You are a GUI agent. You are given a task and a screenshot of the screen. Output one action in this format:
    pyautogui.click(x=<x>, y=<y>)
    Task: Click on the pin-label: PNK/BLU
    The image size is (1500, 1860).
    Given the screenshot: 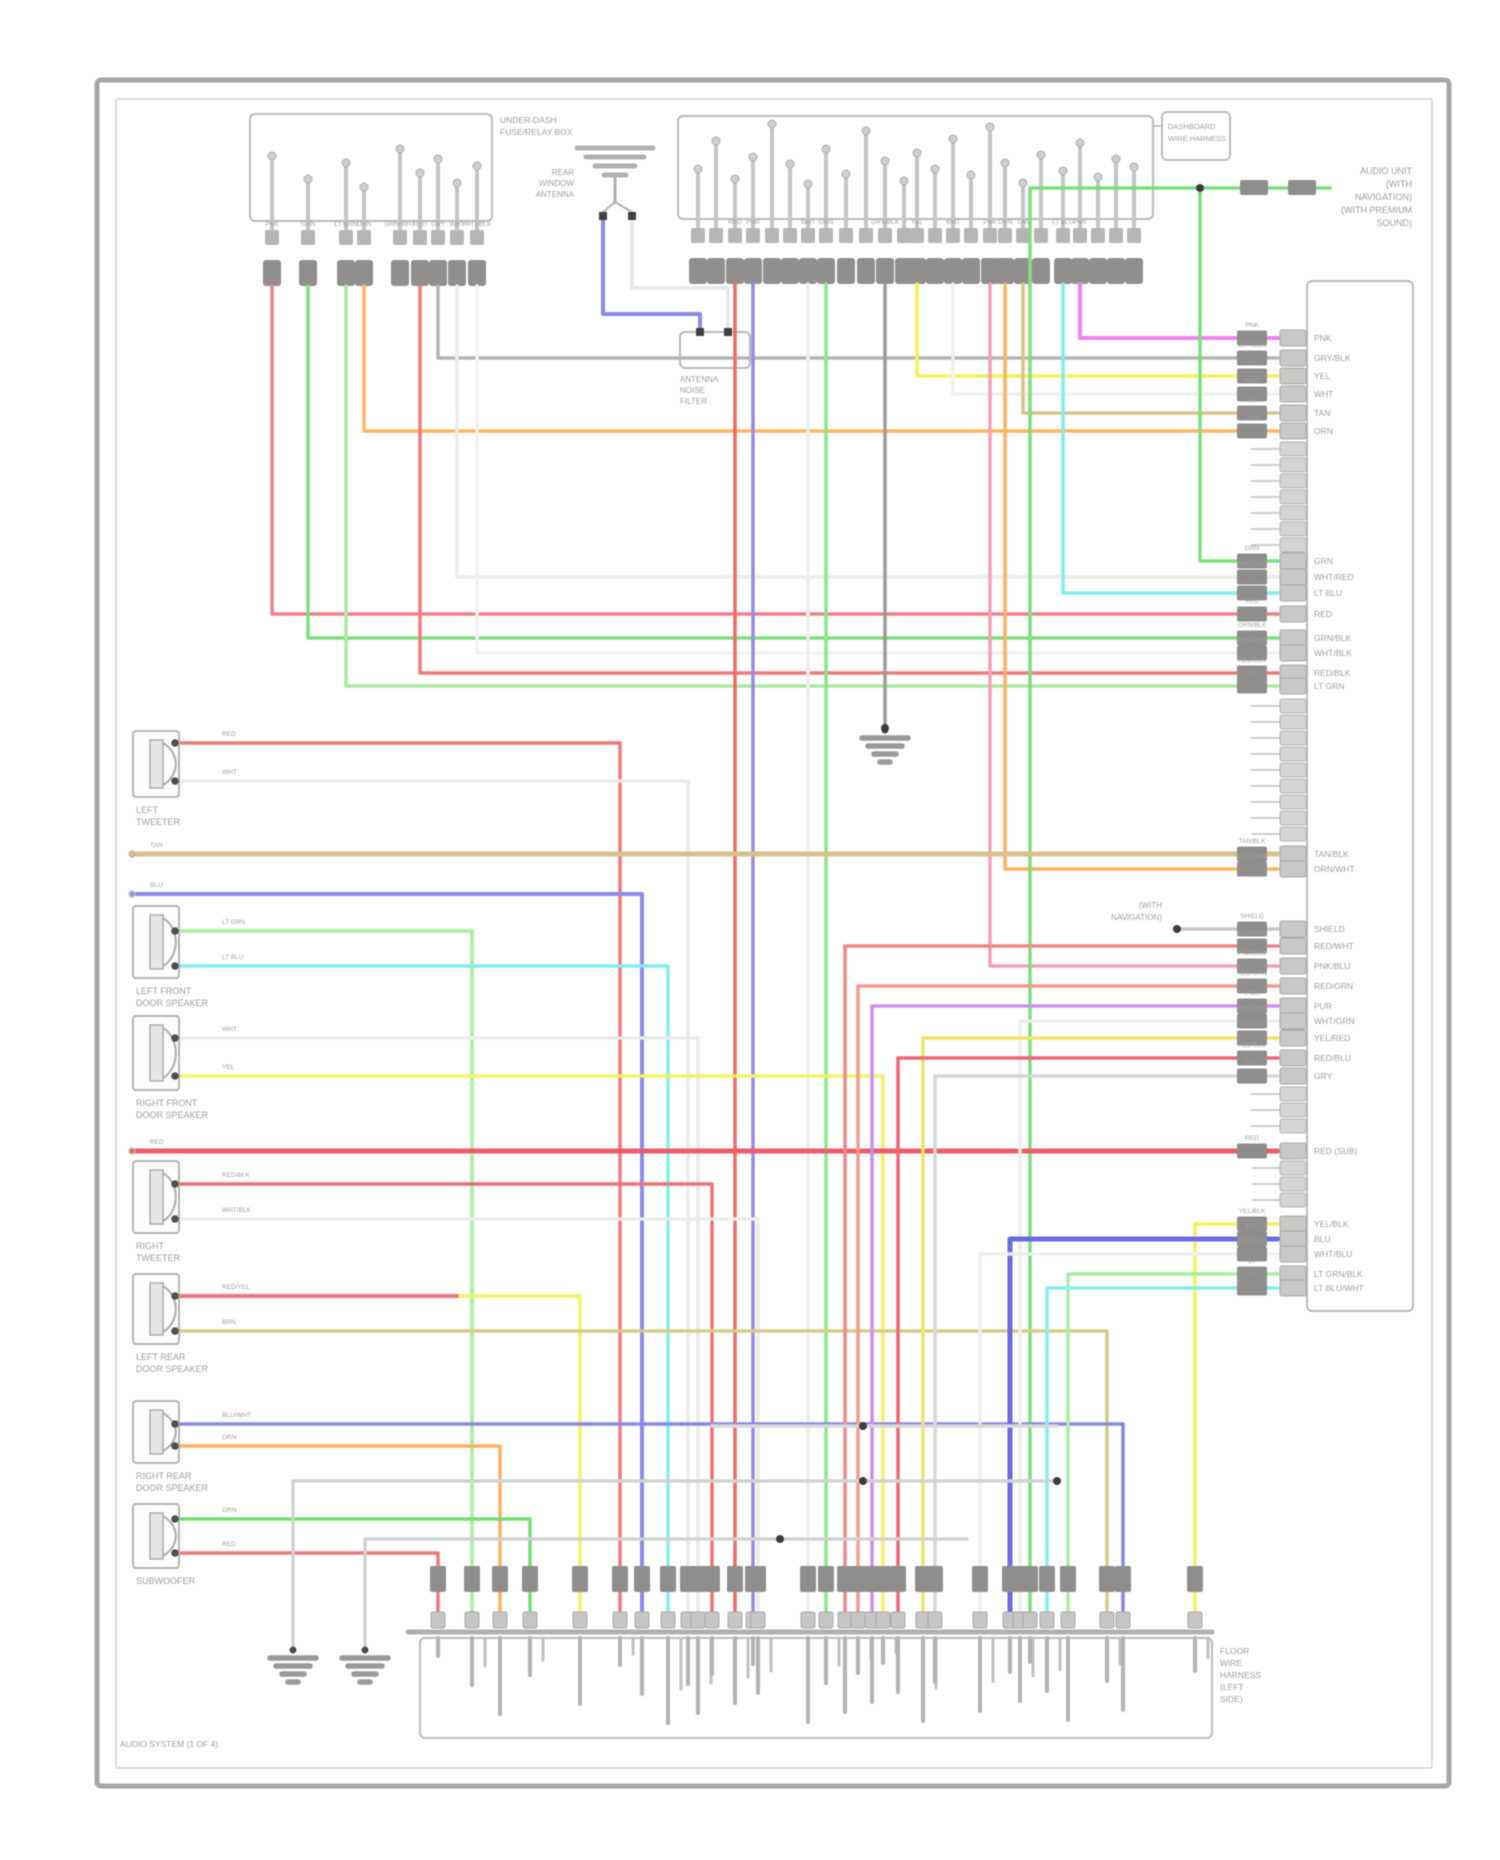 What is the action you would take?
    pyautogui.click(x=1332, y=966)
    